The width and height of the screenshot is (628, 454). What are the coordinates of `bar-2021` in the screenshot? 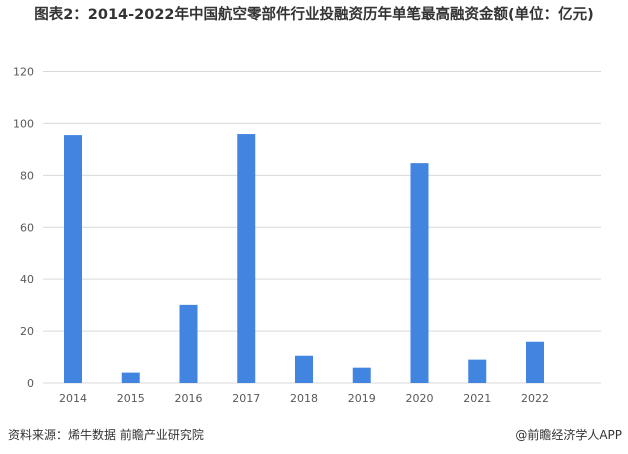 It's located at (477, 371).